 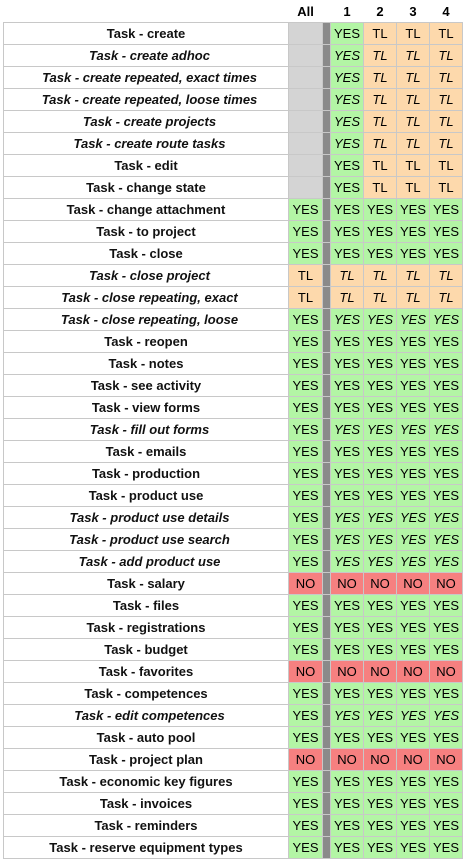 I want to click on table-row: Task - invoices YES YES YES YES YES, so click(x=233, y=803).